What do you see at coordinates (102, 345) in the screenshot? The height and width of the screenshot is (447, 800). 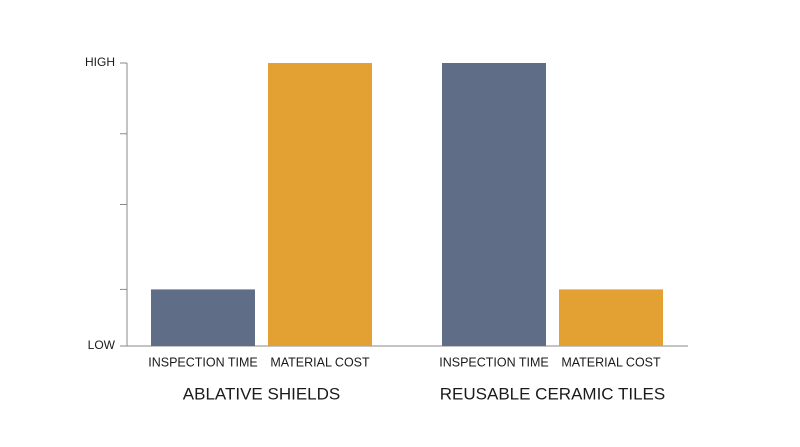 I see `y-tick-label: LOW` at bounding box center [102, 345].